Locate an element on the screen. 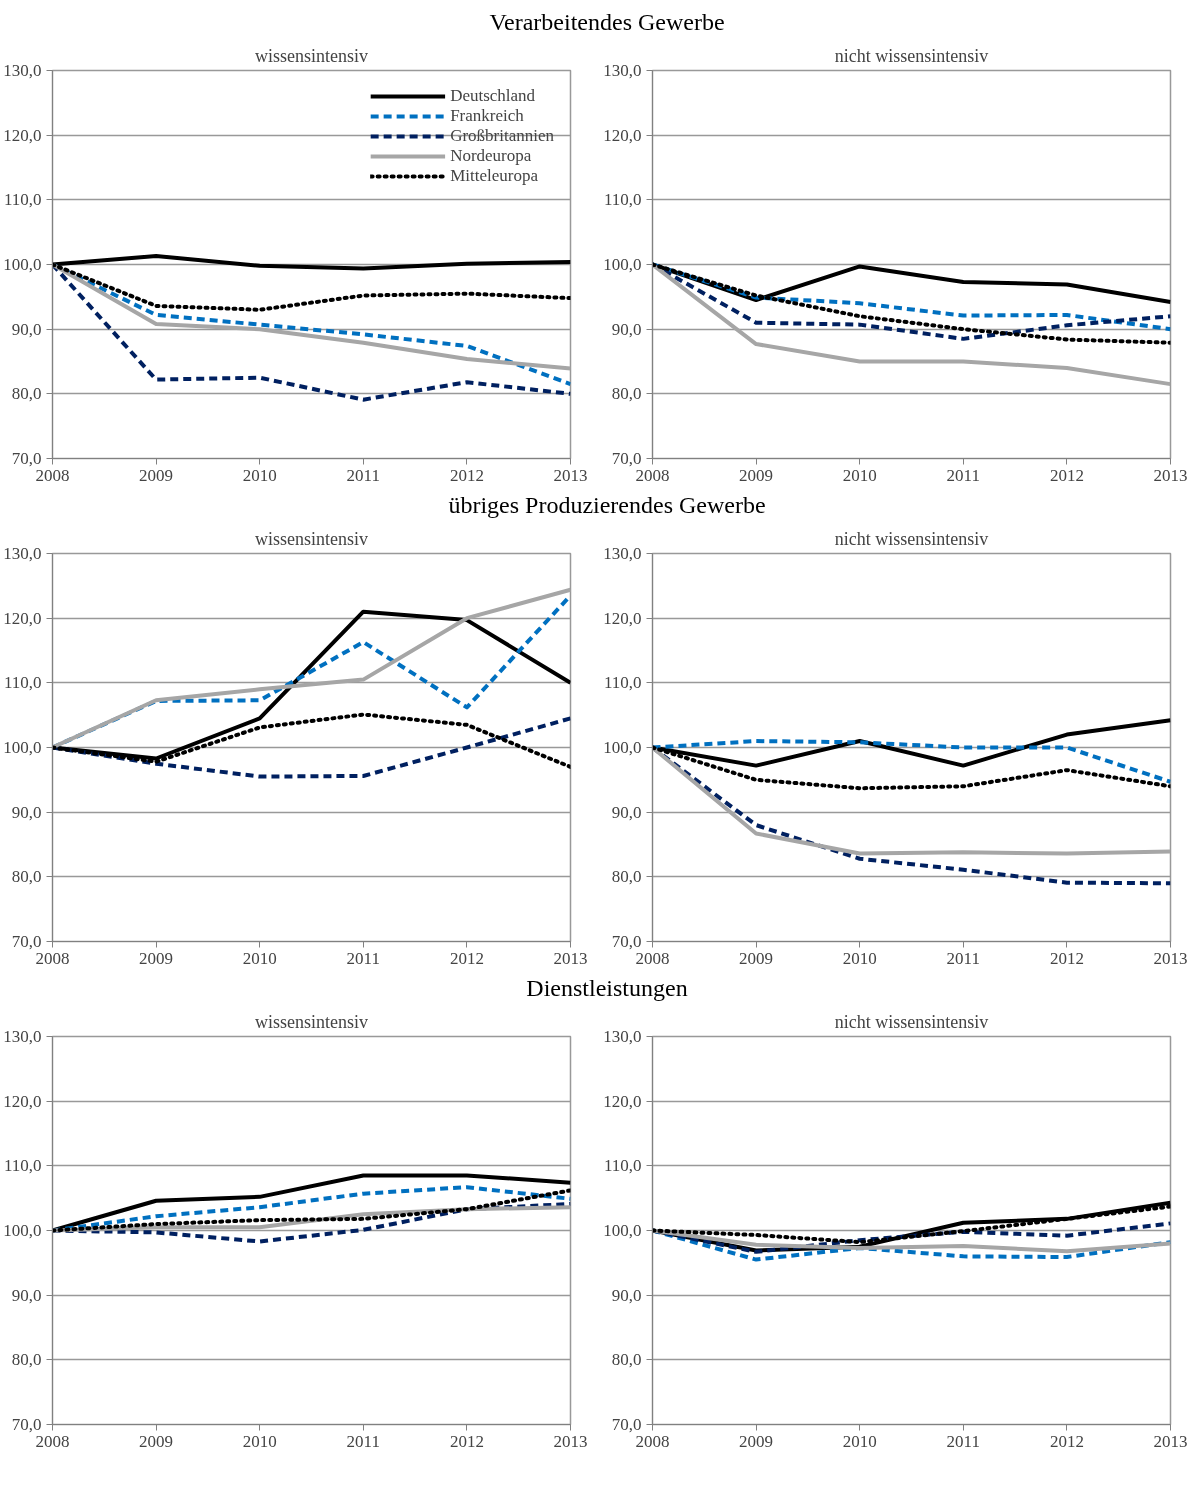  legend-label: Nordeuropa is located at coordinates (491, 156).